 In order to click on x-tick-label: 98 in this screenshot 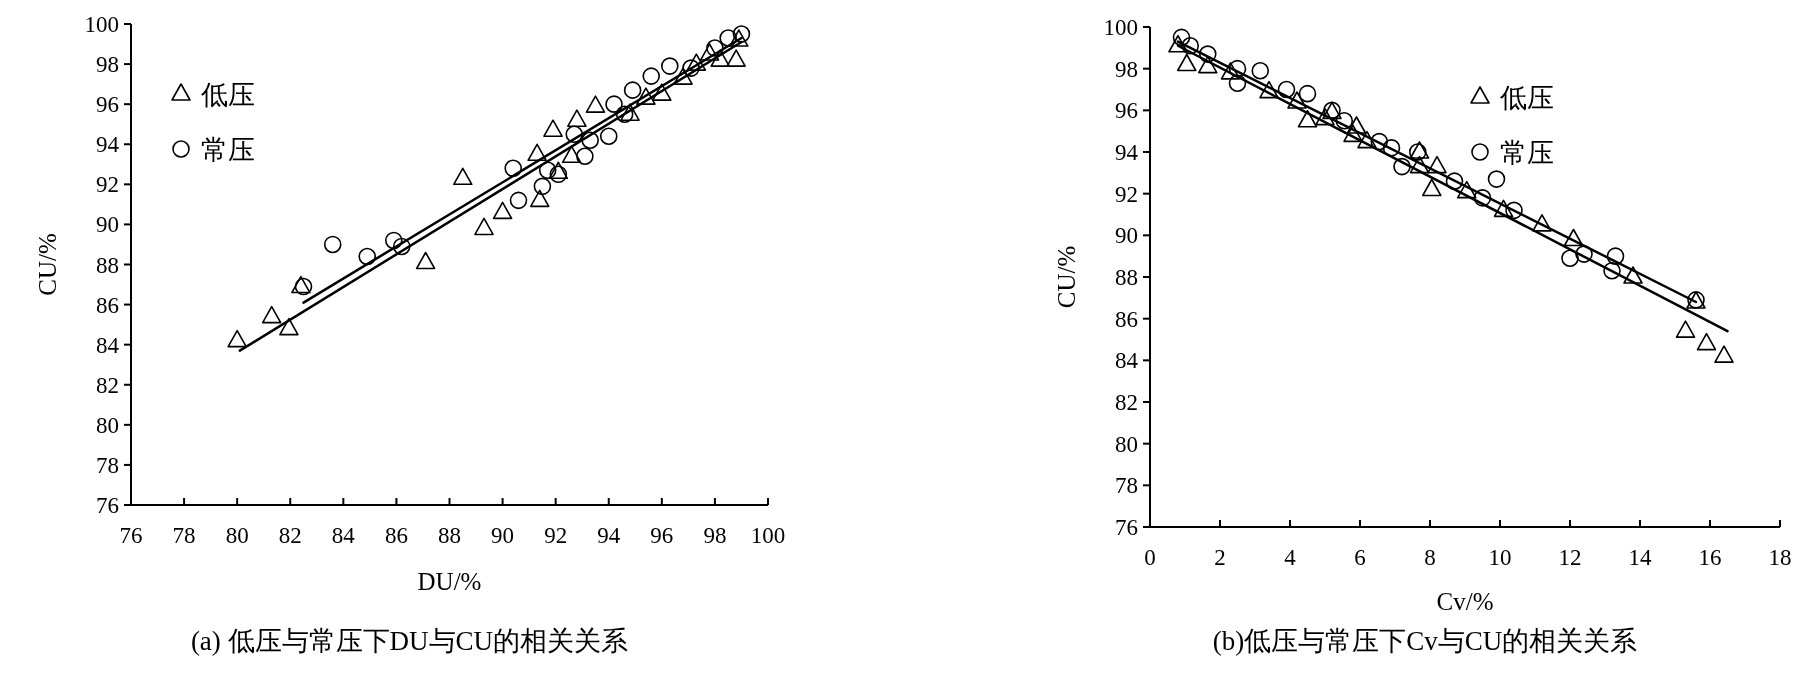, I will do `click(715, 535)`.